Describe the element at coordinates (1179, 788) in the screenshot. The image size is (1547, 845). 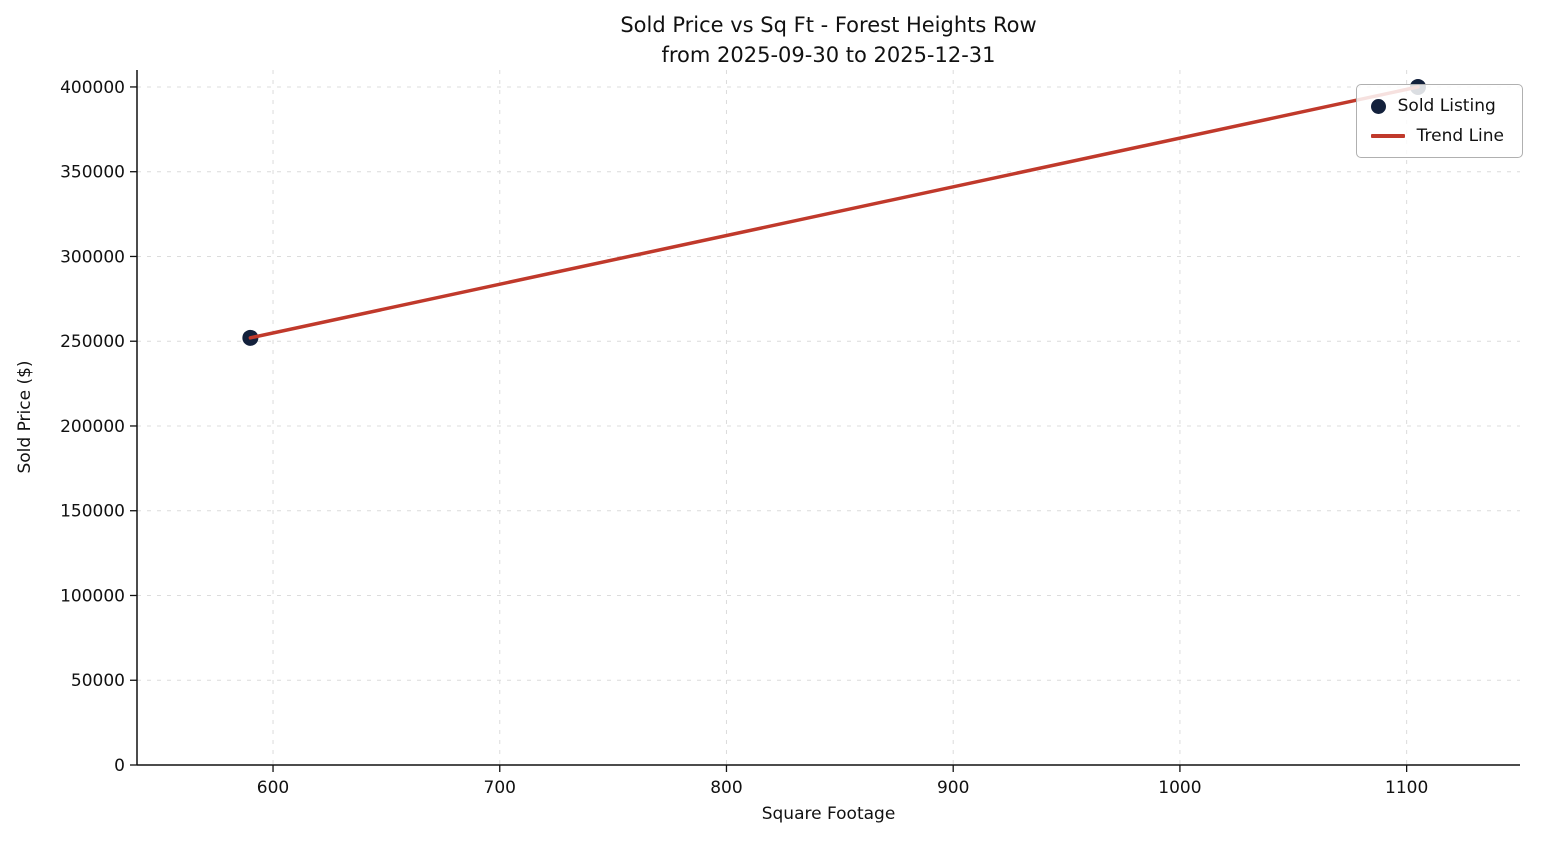
I see `x-tick-label: 1000` at that location.